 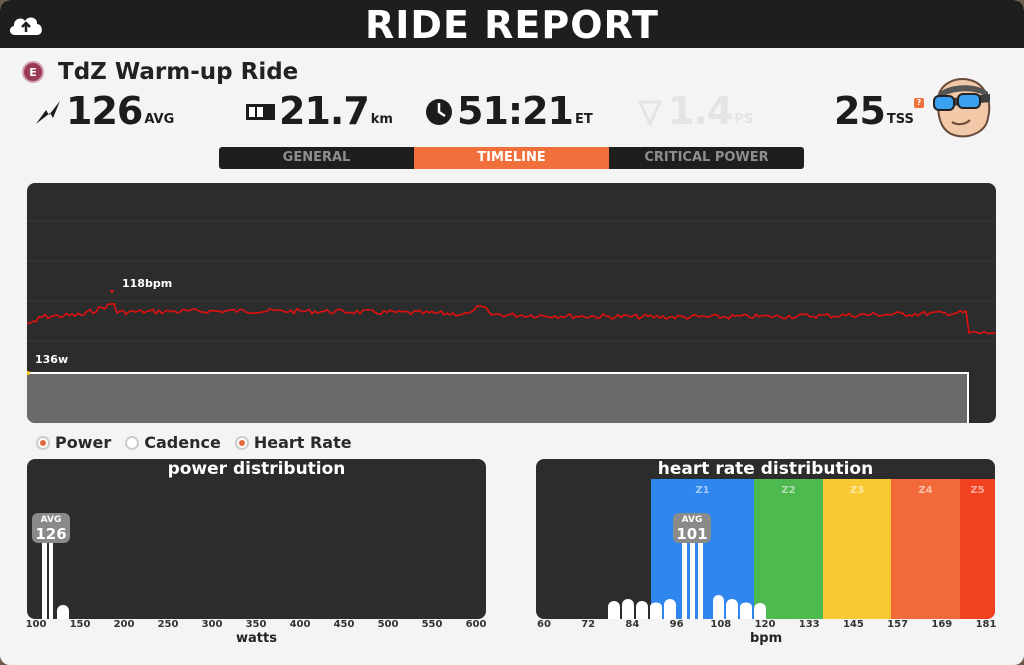 I want to click on stat-ps-unit: PS, so click(x=744, y=119).